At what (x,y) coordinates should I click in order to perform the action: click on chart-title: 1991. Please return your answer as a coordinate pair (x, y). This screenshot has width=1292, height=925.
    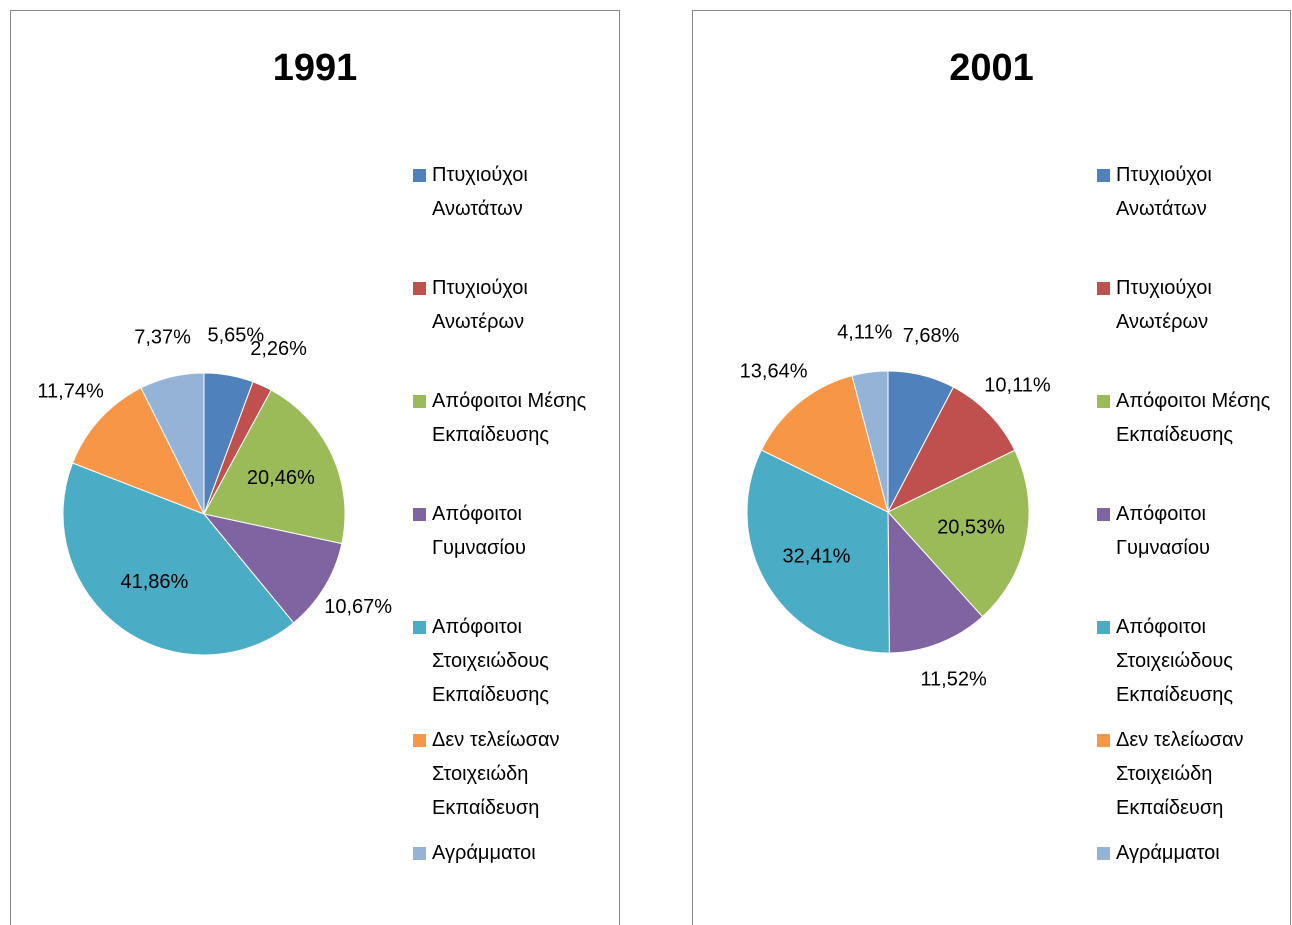
    Looking at the image, I should click on (315, 68).